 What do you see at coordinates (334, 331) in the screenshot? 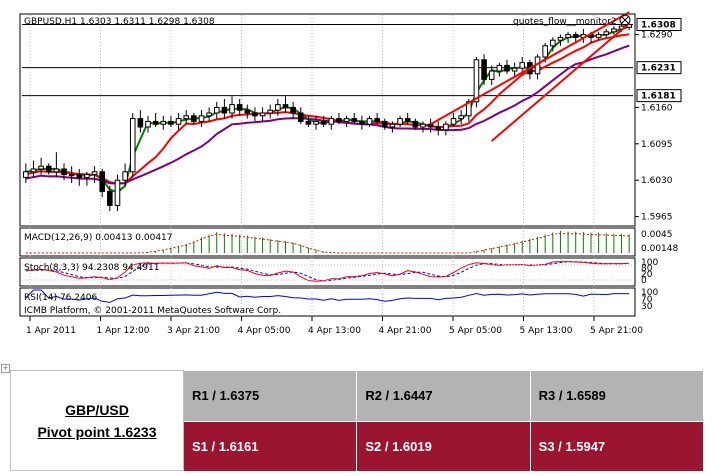
I see `x-tick-label-4: 4 Apr 13:00` at bounding box center [334, 331].